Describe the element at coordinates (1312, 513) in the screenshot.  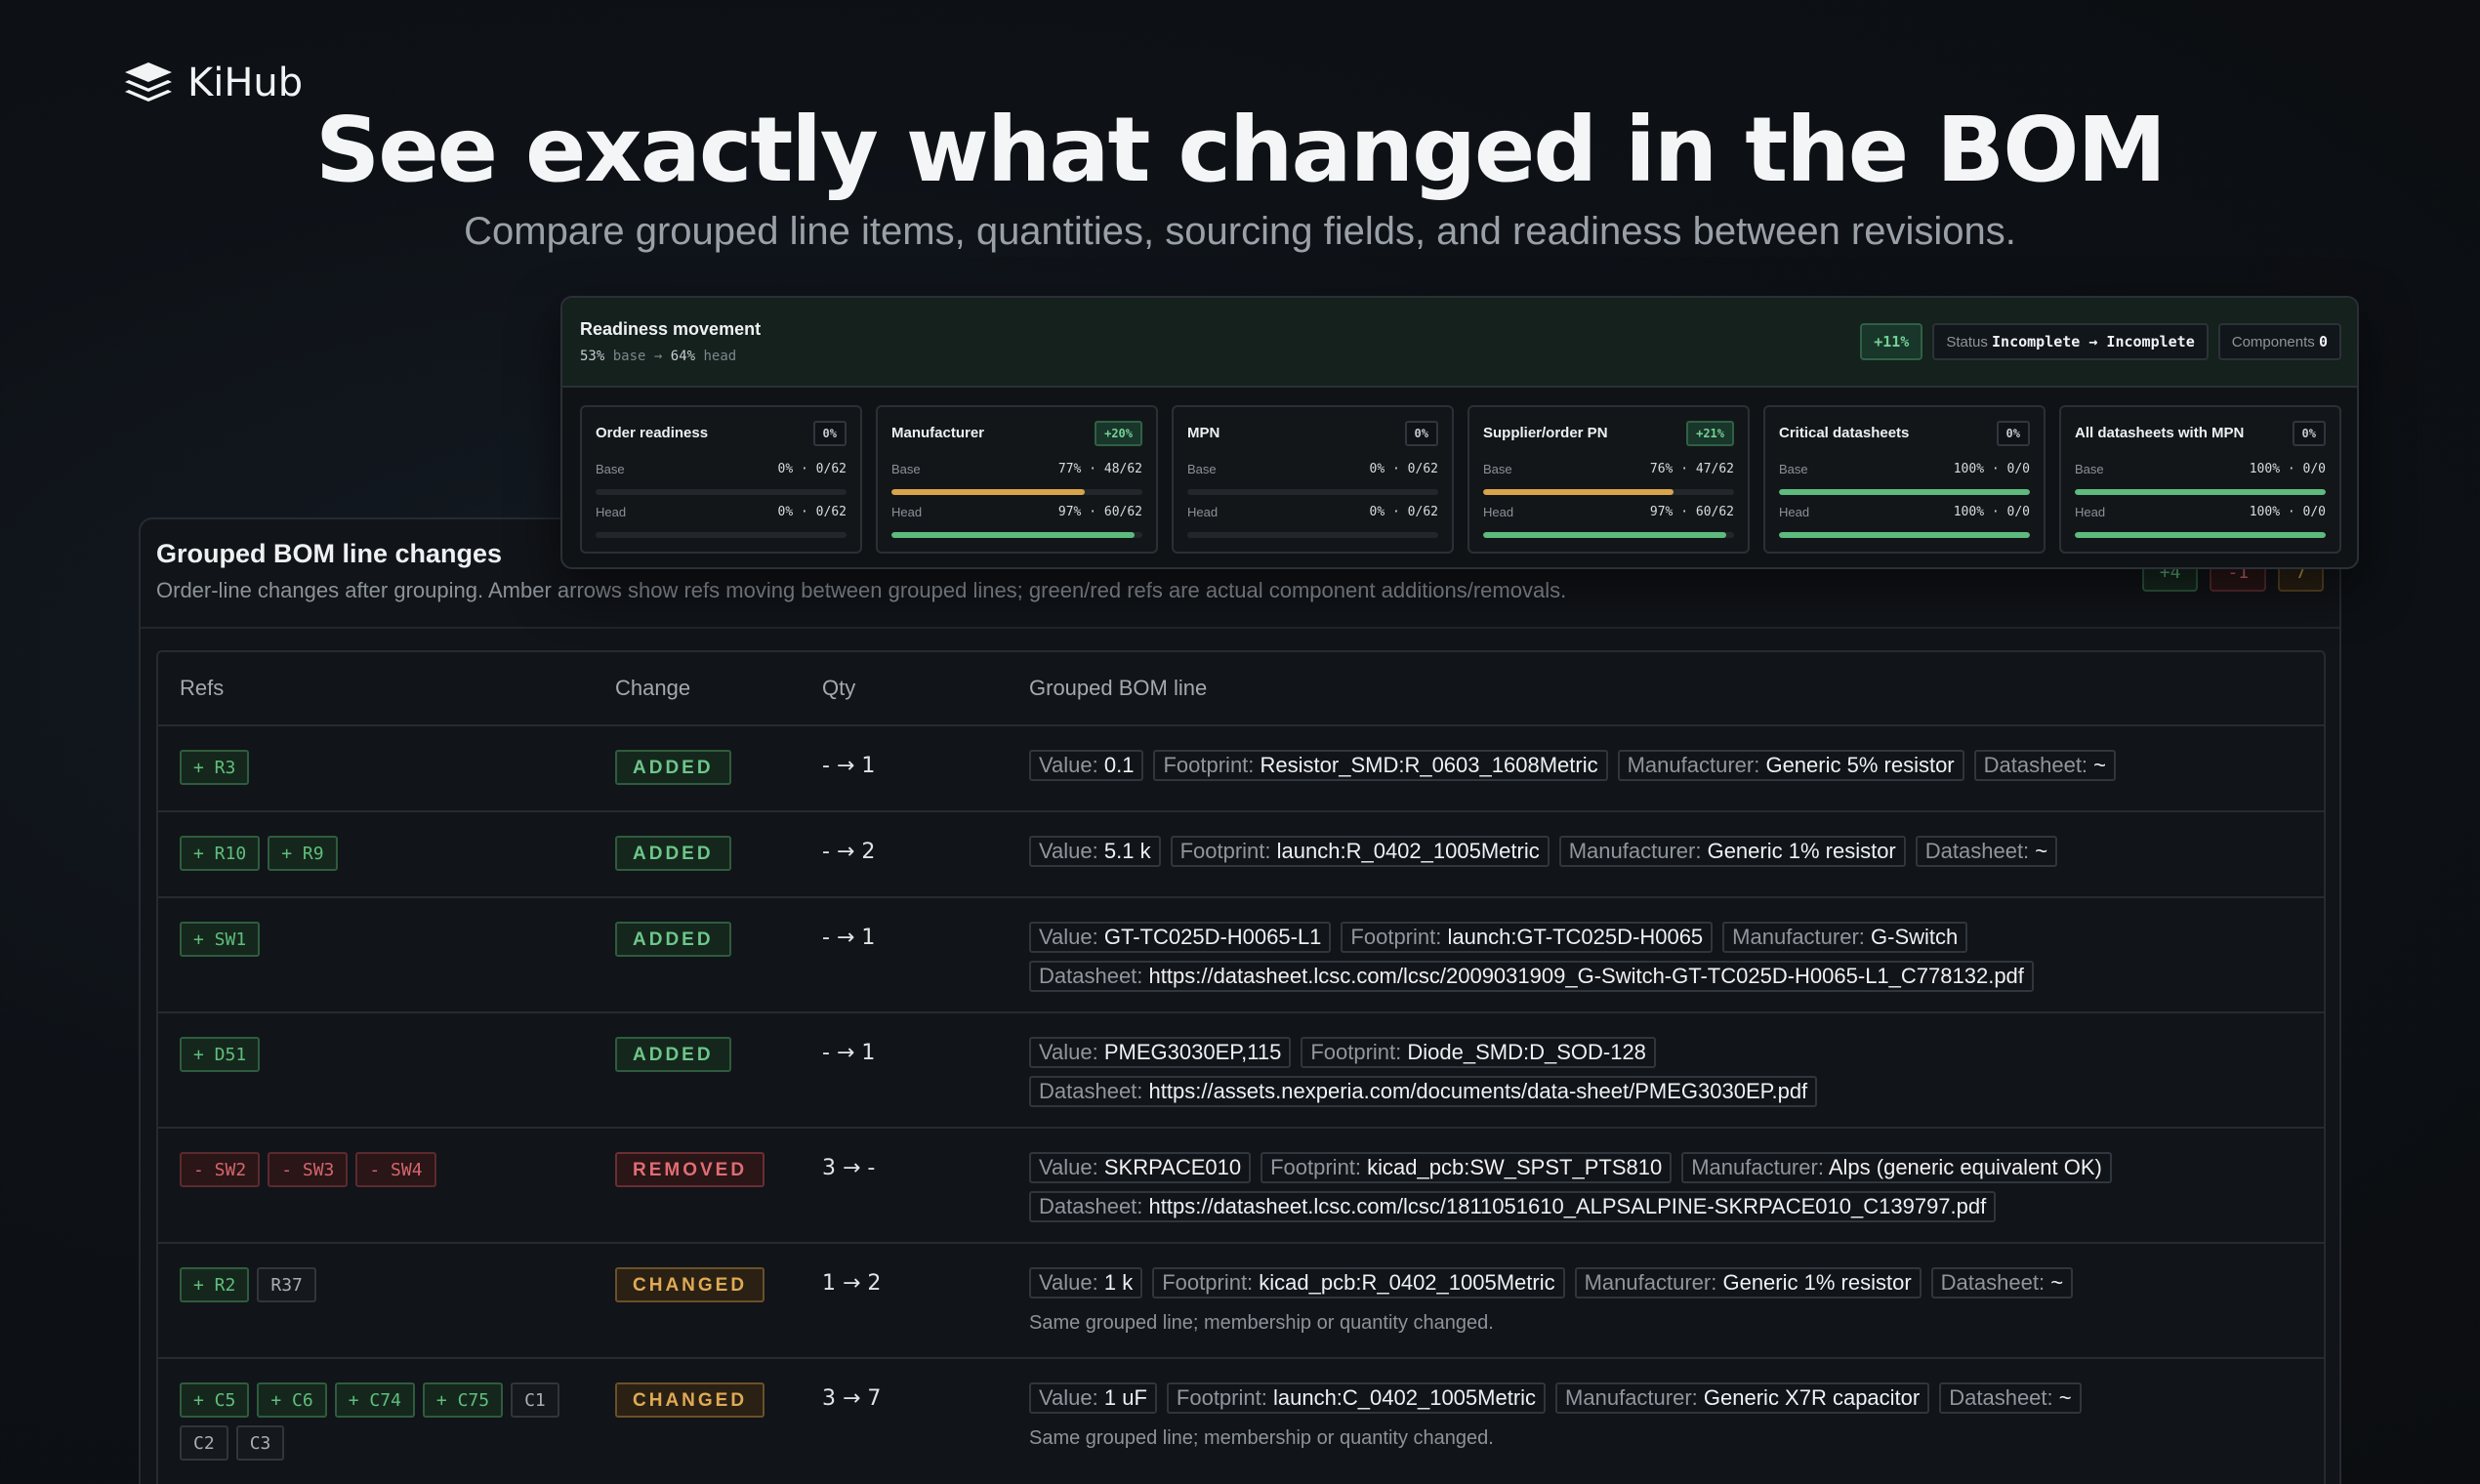
I see `head-row: Head 0% · 0/62` at that location.